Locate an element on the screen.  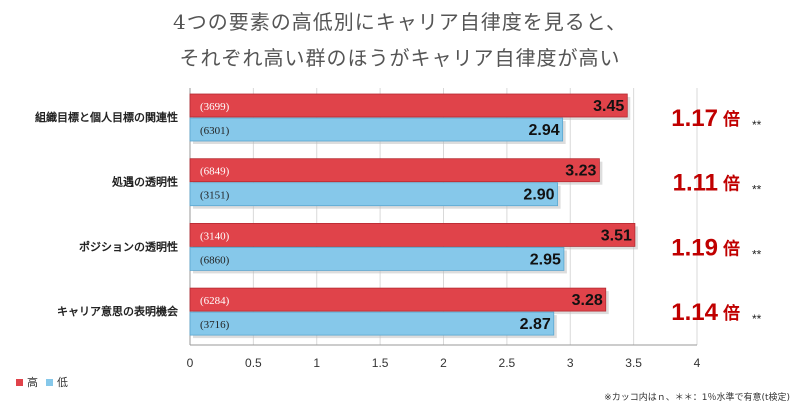
value-label-low: 2.90 is located at coordinates (538, 195).